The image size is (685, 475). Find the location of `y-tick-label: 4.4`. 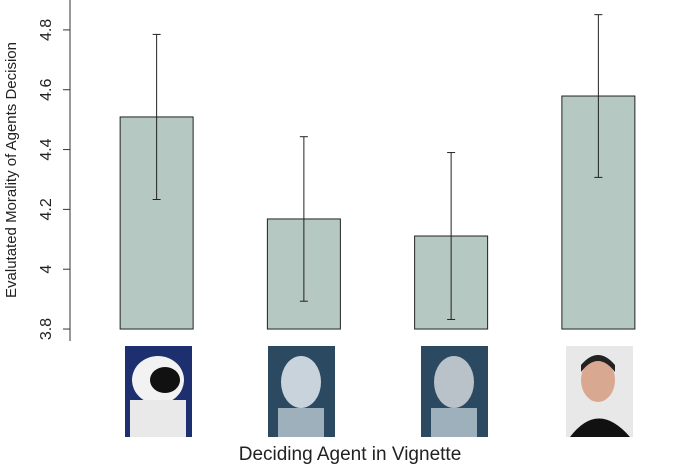

y-tick-label: 4.4 is located at coordinates (46, 149).